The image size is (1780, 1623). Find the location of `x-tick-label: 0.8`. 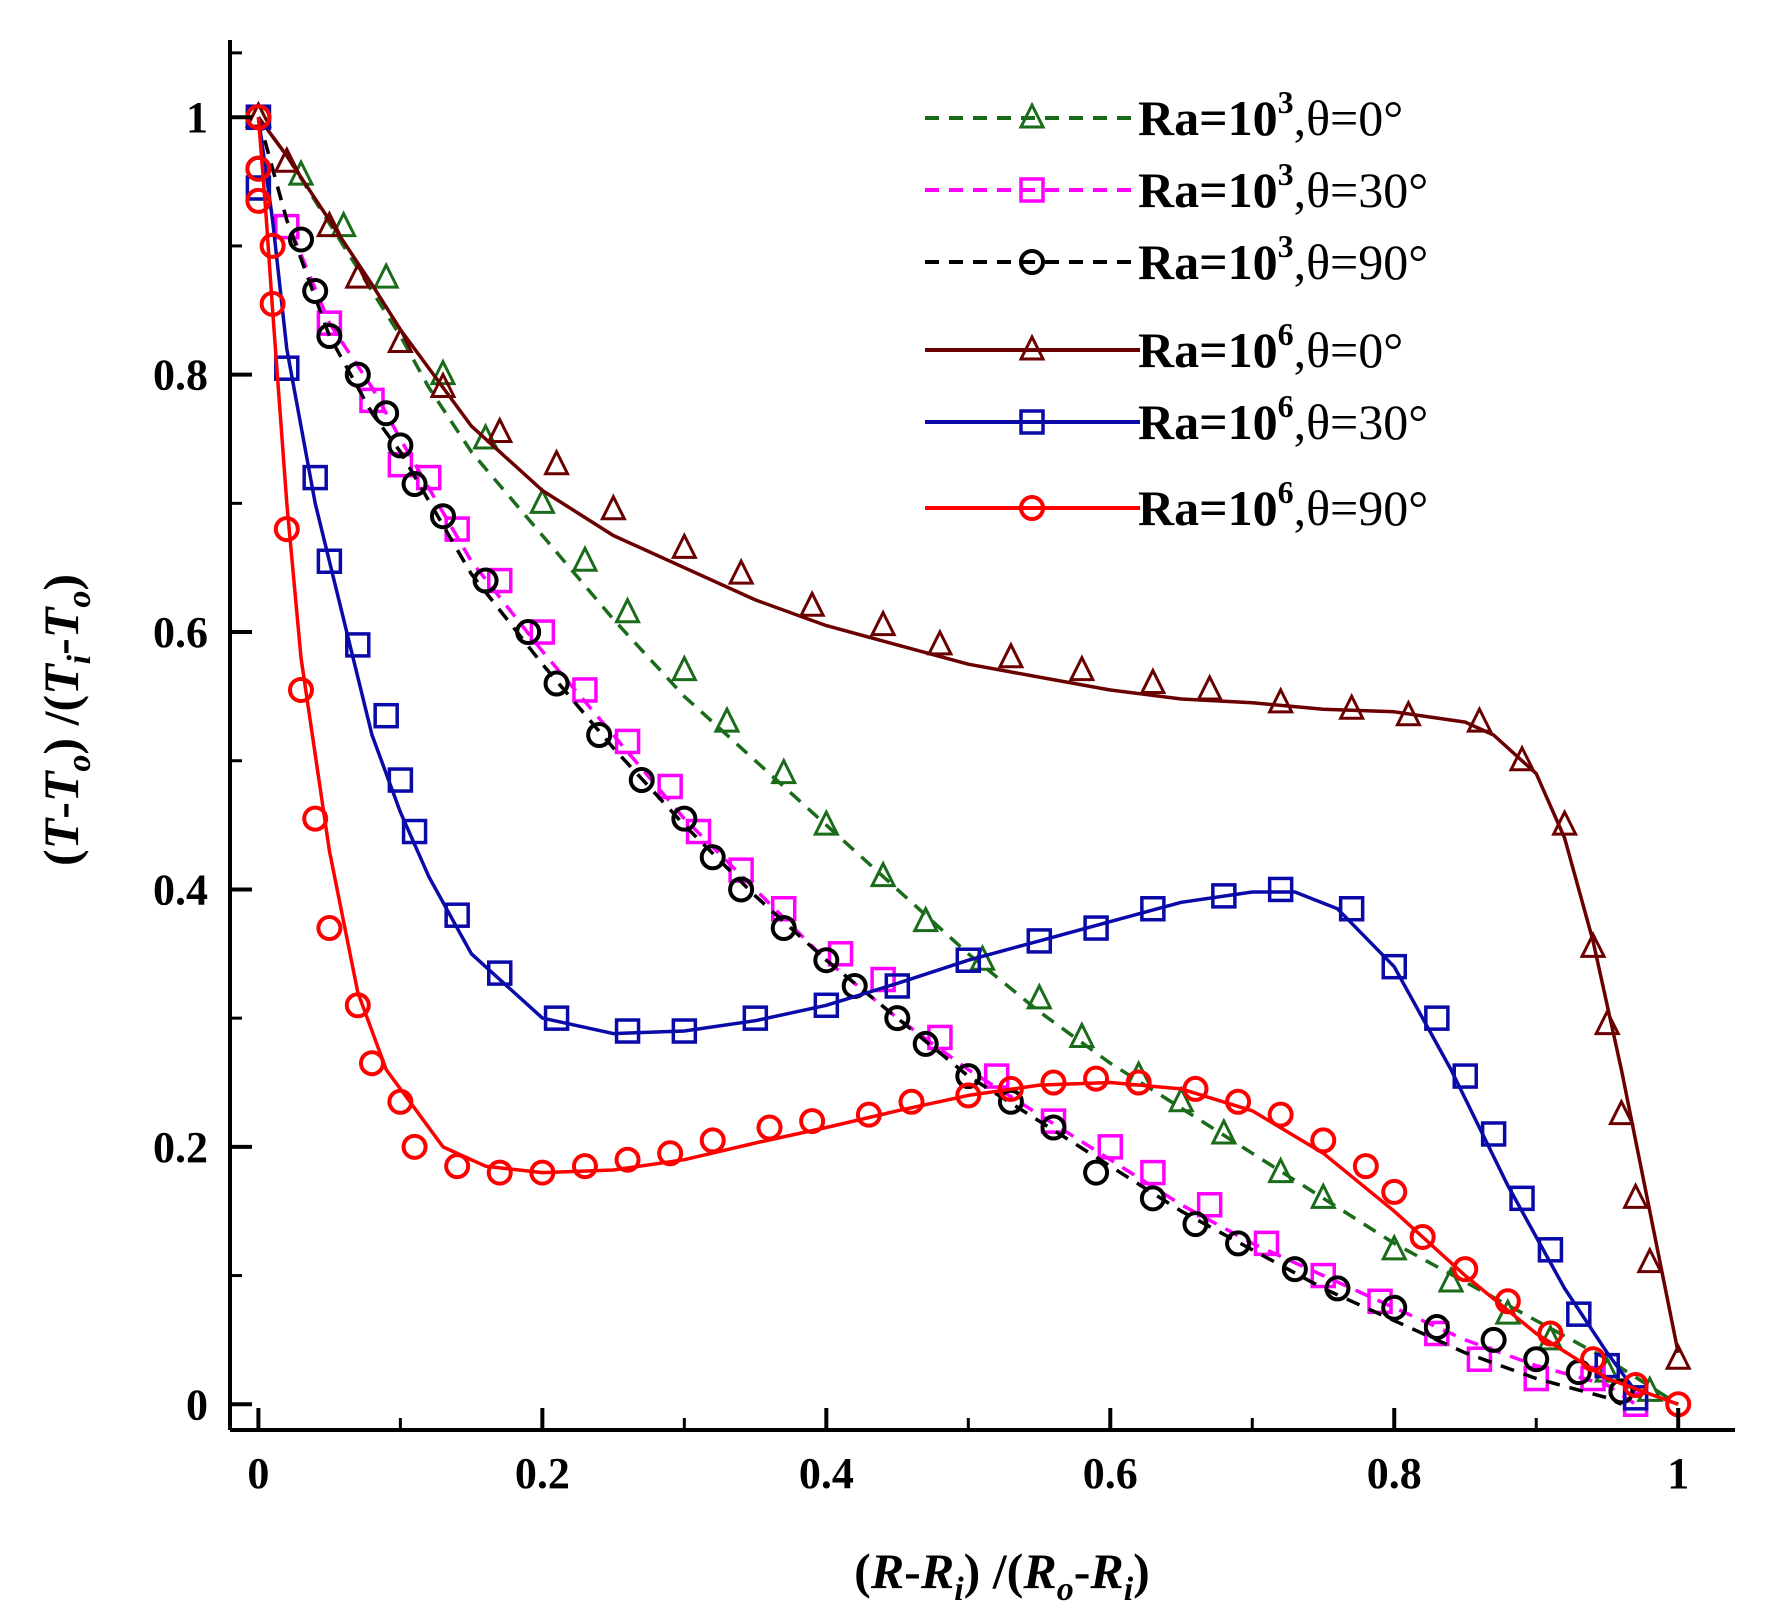

x-tick-label: 0.8 is located at coordinates (1394, 1473).